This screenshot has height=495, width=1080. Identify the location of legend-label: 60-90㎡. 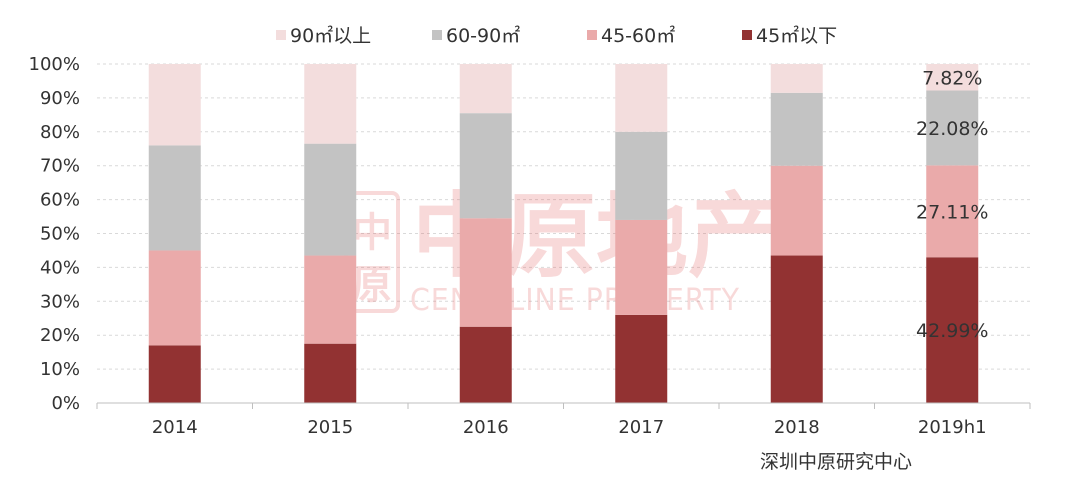
(483, 35).